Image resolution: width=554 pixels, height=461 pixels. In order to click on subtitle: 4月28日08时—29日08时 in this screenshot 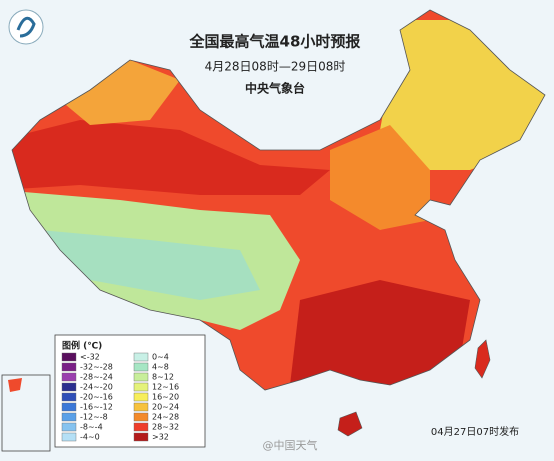, I will do `click(275, 67)`.